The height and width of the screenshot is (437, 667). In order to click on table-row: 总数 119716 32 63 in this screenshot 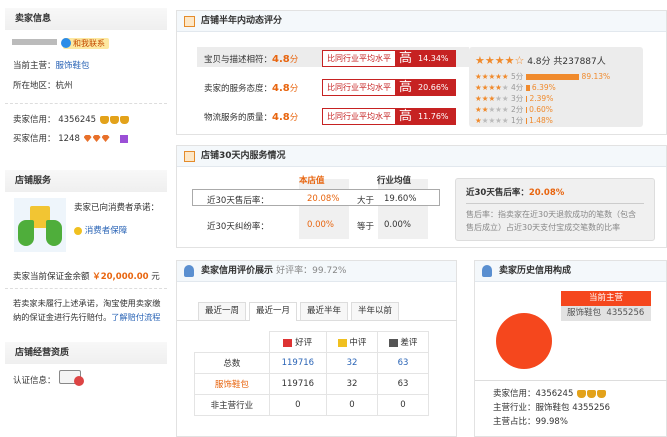, I will do `click(312, 363)`.